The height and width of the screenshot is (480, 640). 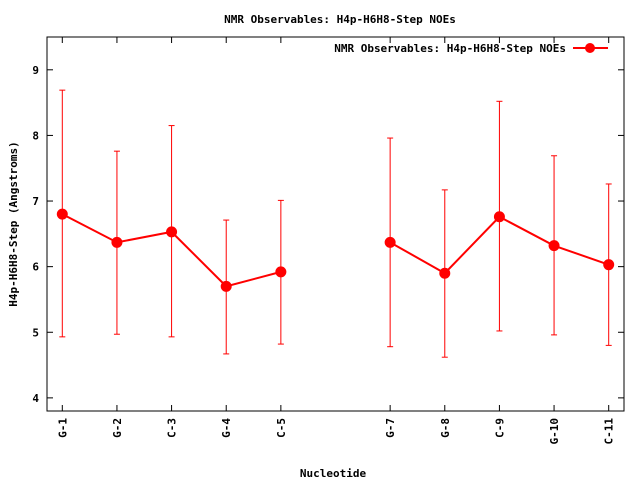 I want to click on y-tick-label: 9, so click(x=35, y=70).